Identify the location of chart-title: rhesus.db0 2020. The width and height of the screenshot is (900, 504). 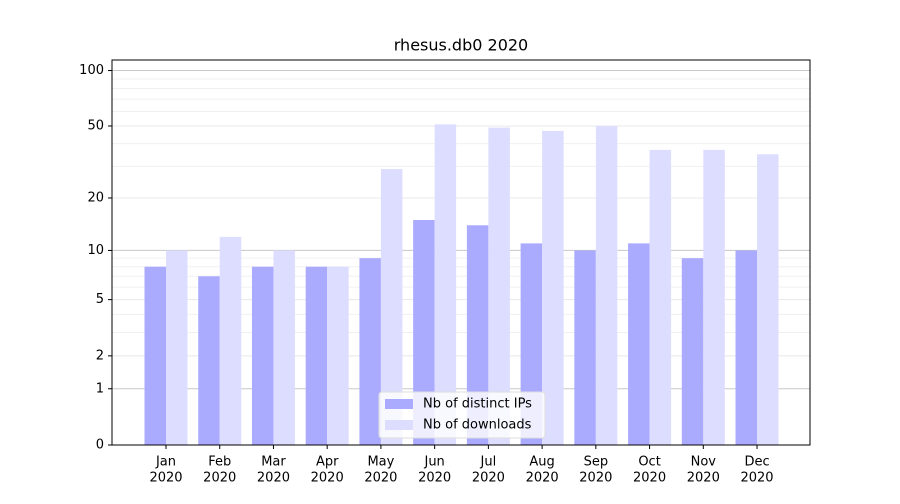
(461, 45).